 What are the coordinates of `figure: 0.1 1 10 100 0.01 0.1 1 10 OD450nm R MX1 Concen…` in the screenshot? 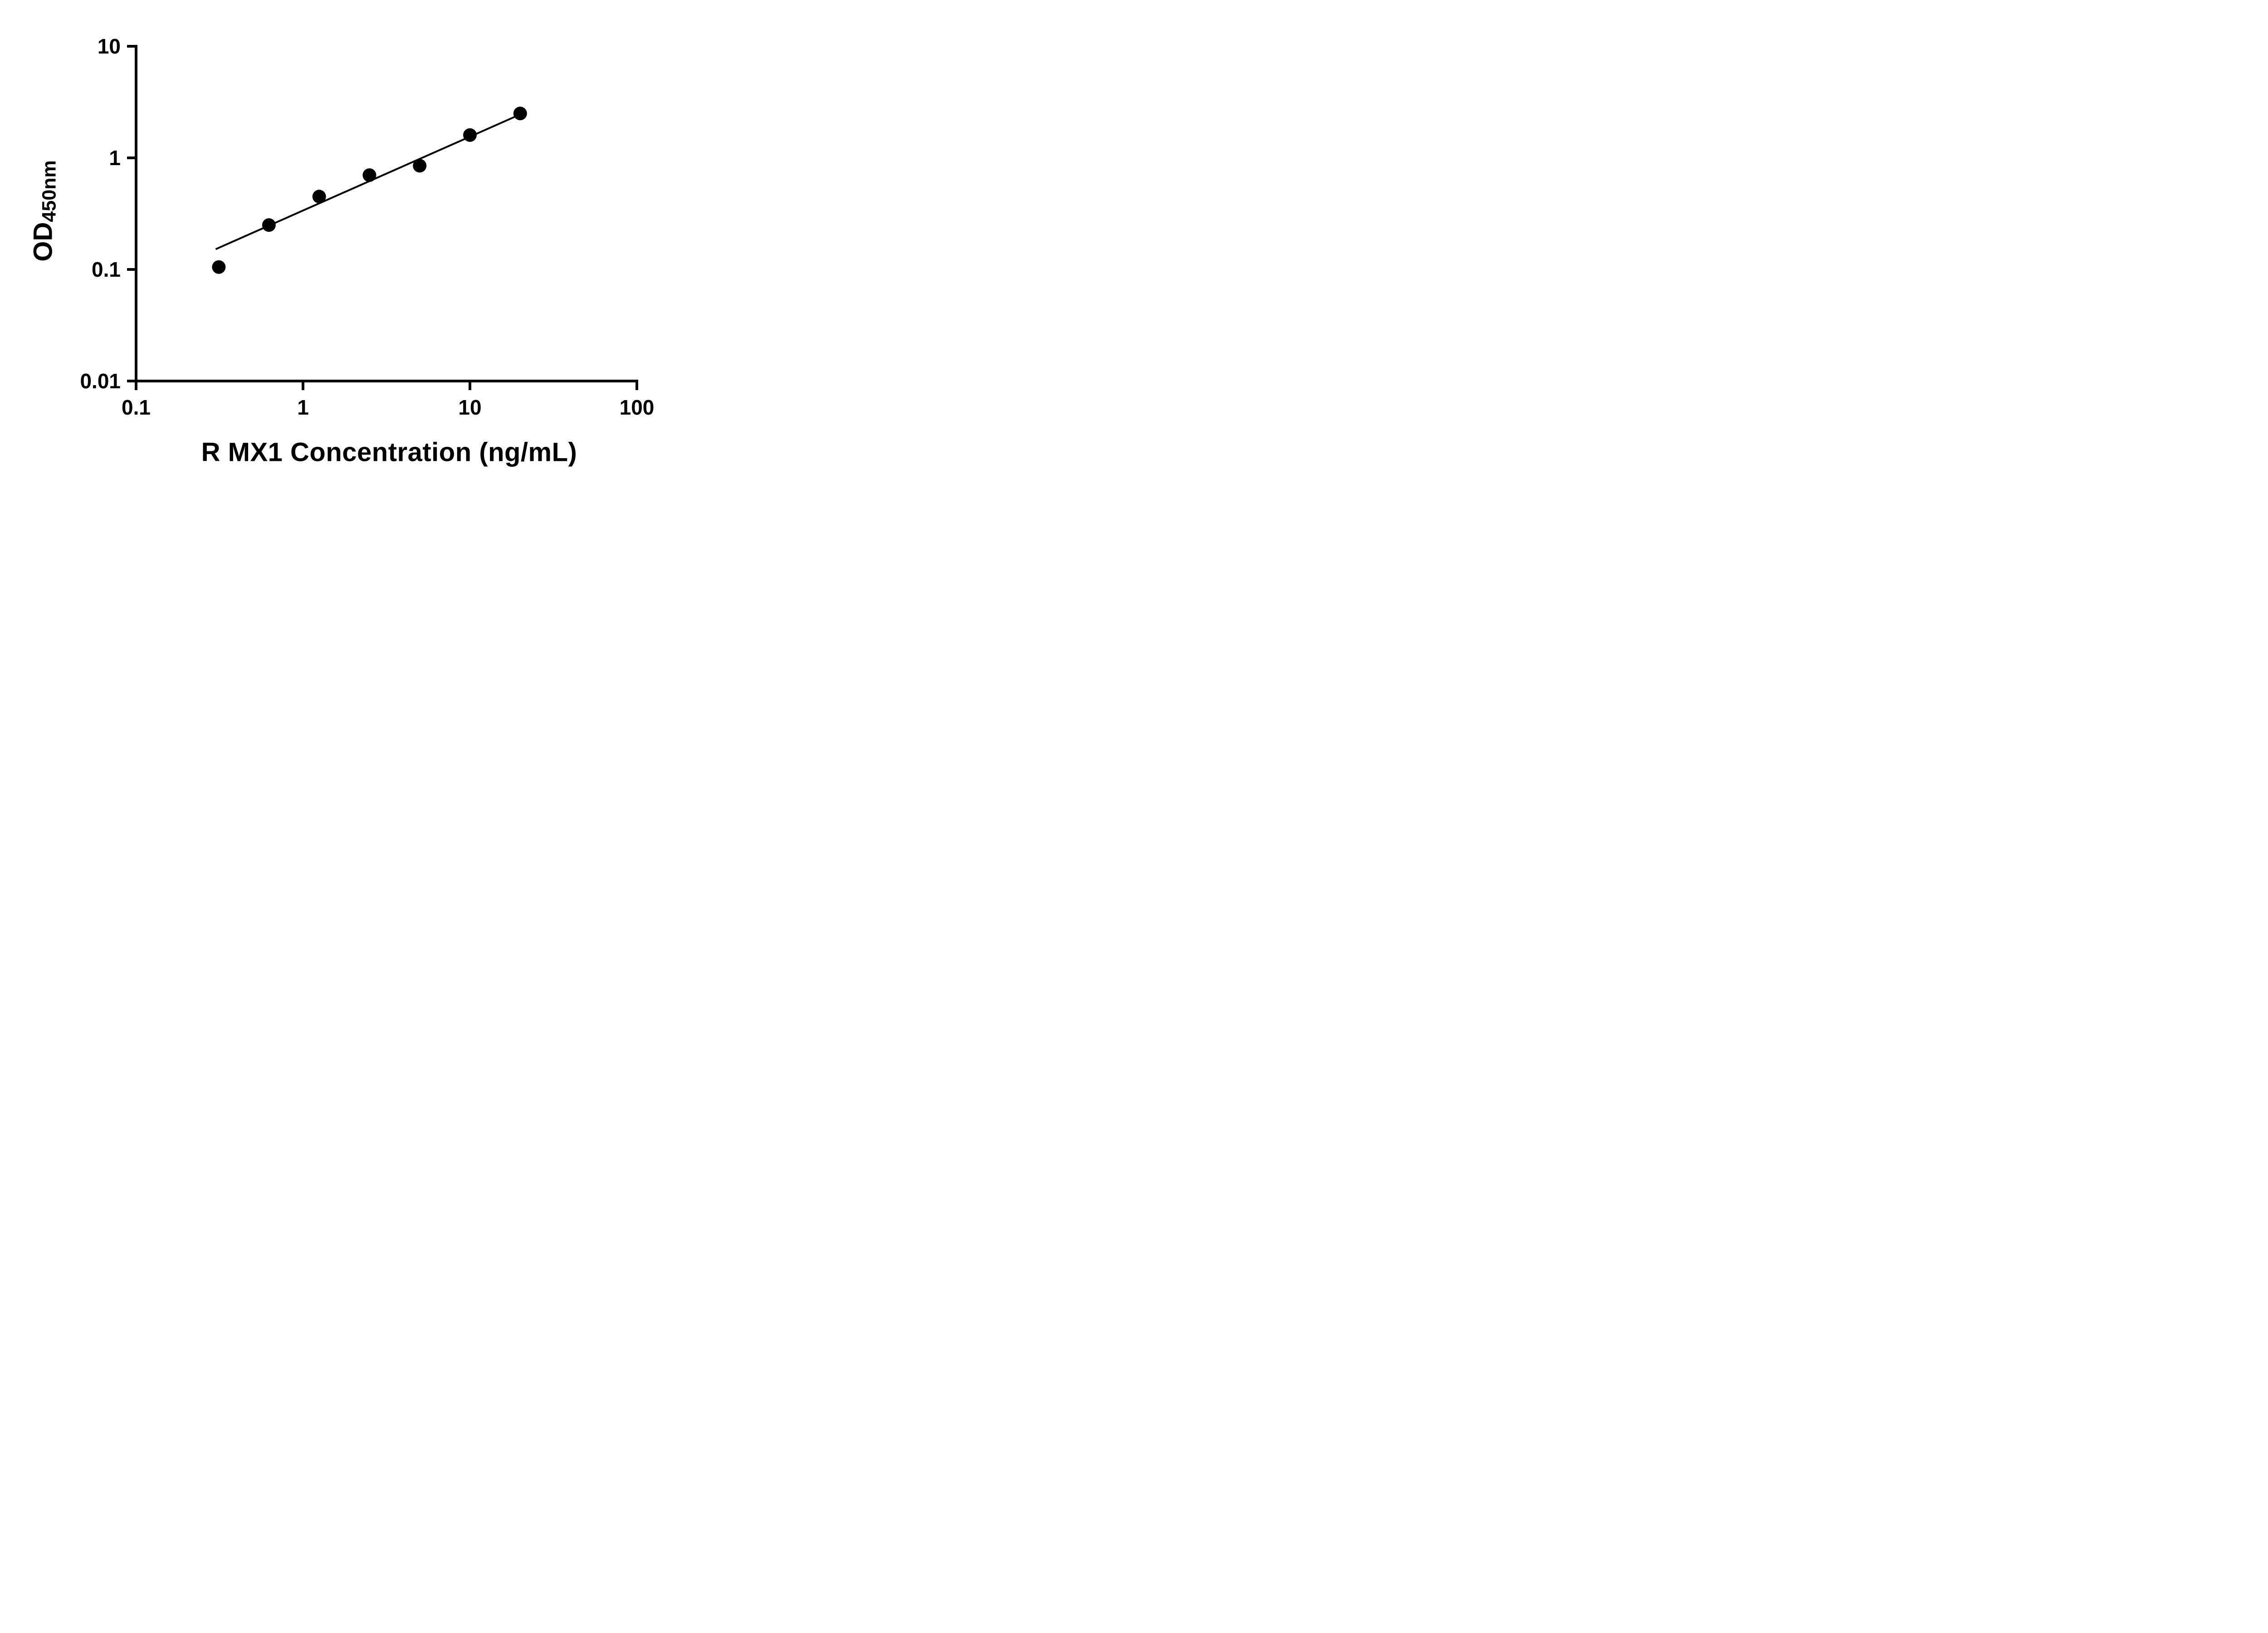 It's located at (350, 245).